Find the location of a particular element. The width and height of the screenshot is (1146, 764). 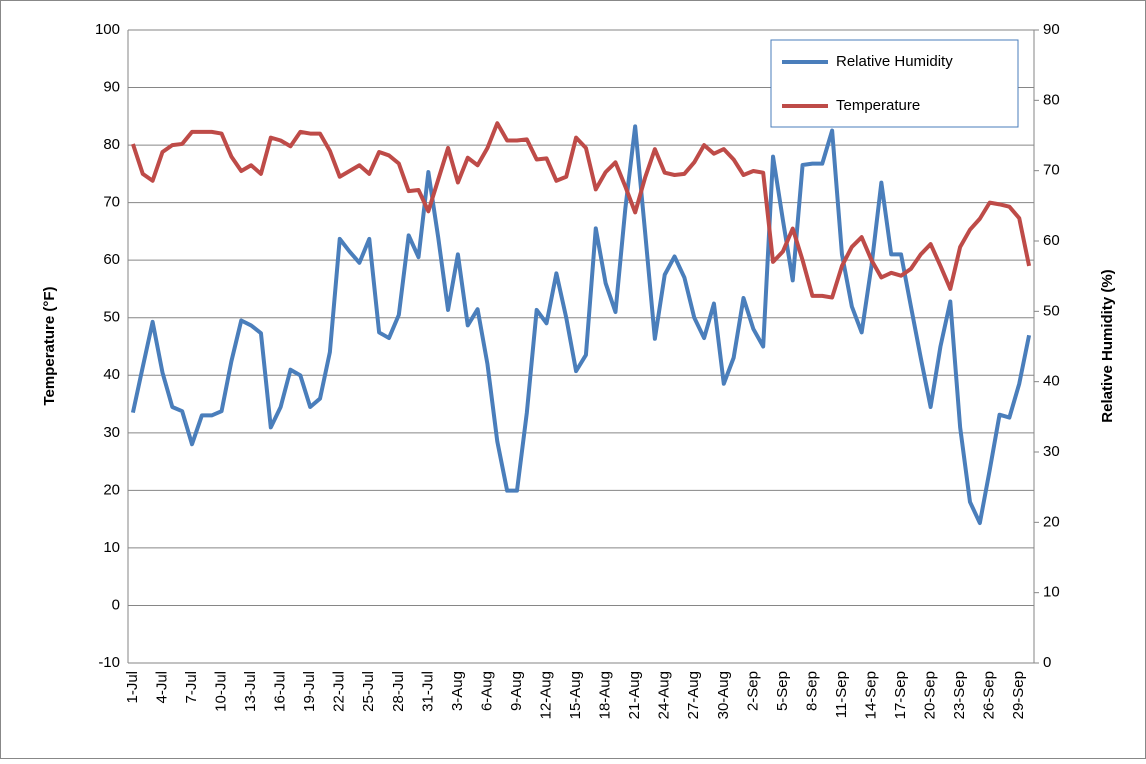

x-tick-label: 15-Aug is located at coordinates (575, 695).